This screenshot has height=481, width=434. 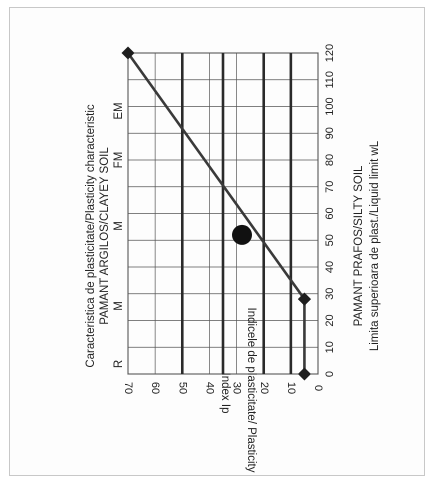 What do you see at coordinates (105, 236) in the screenshot?
I see `chart-subtitle: PAMANT ARGILOS/CLAYEY SOIL` at bounding box center [105, 236].